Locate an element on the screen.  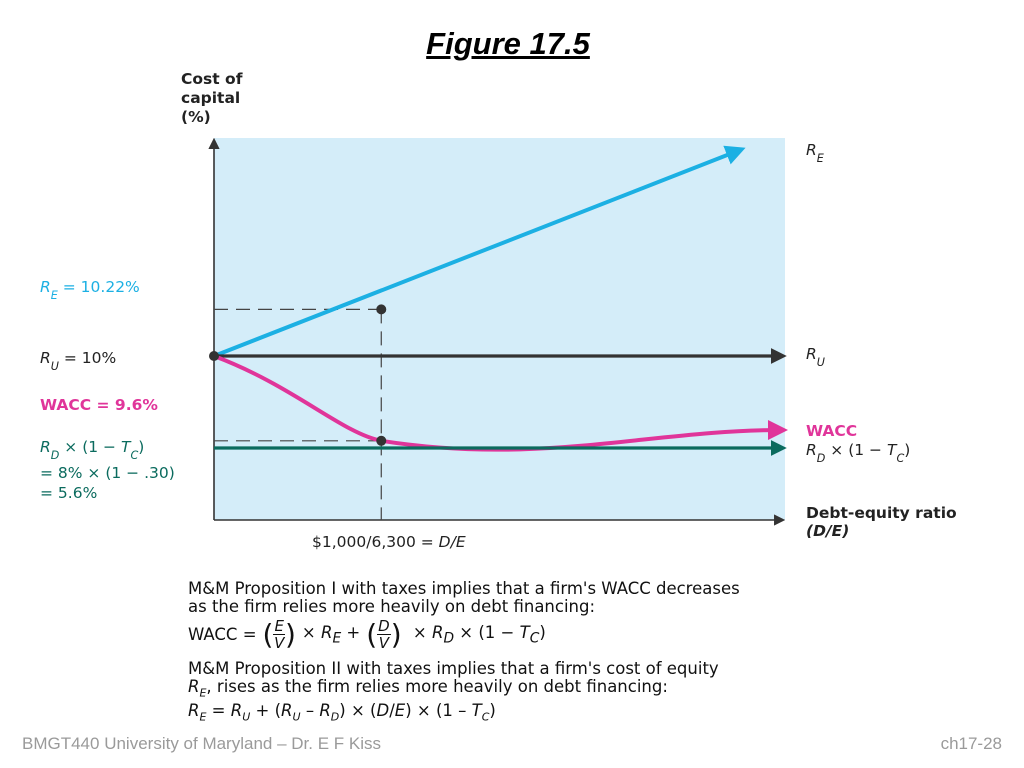
debt-weight-fraction: (D V) is located at coordinates (384, 634).